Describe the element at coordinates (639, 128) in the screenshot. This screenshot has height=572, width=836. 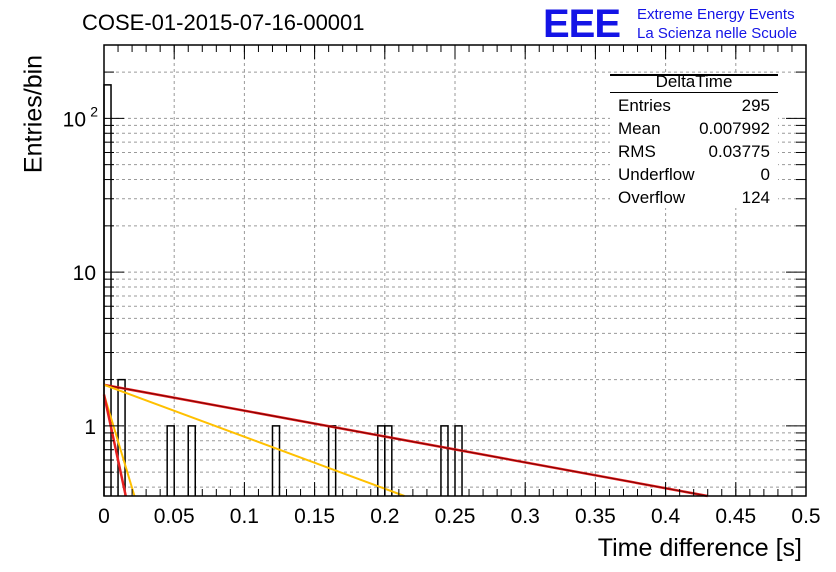
I see `stats-key: Mean` at that location.